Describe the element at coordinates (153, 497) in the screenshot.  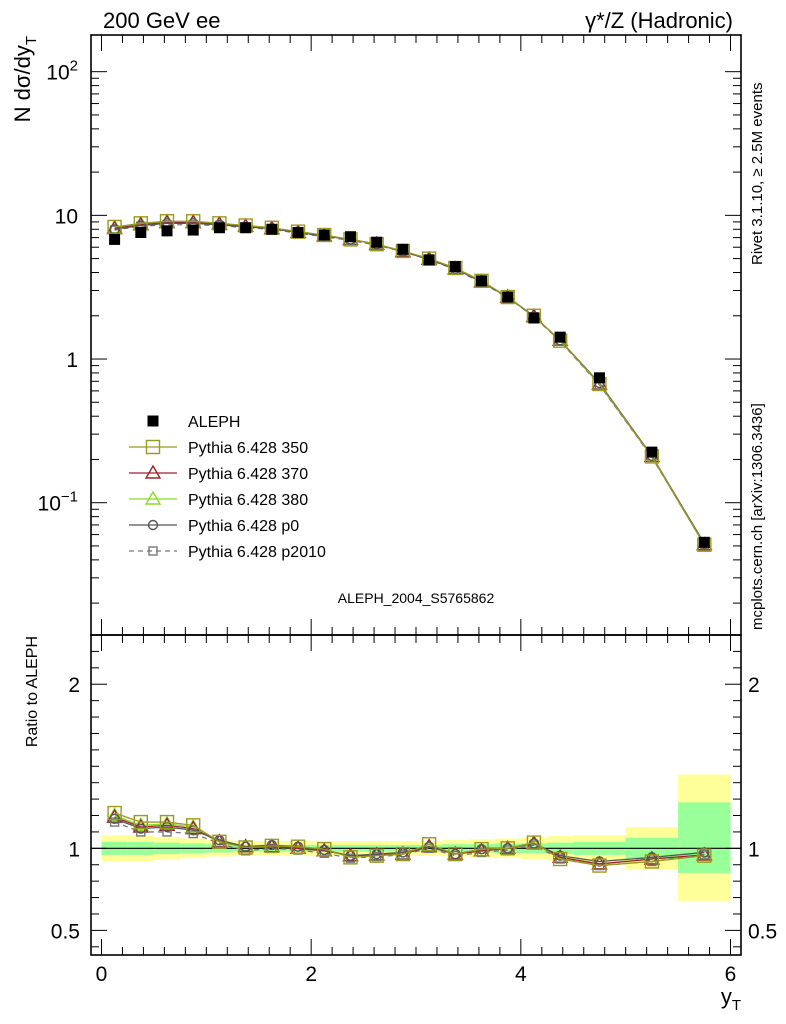
I see `legend-marker-p380` at that location.